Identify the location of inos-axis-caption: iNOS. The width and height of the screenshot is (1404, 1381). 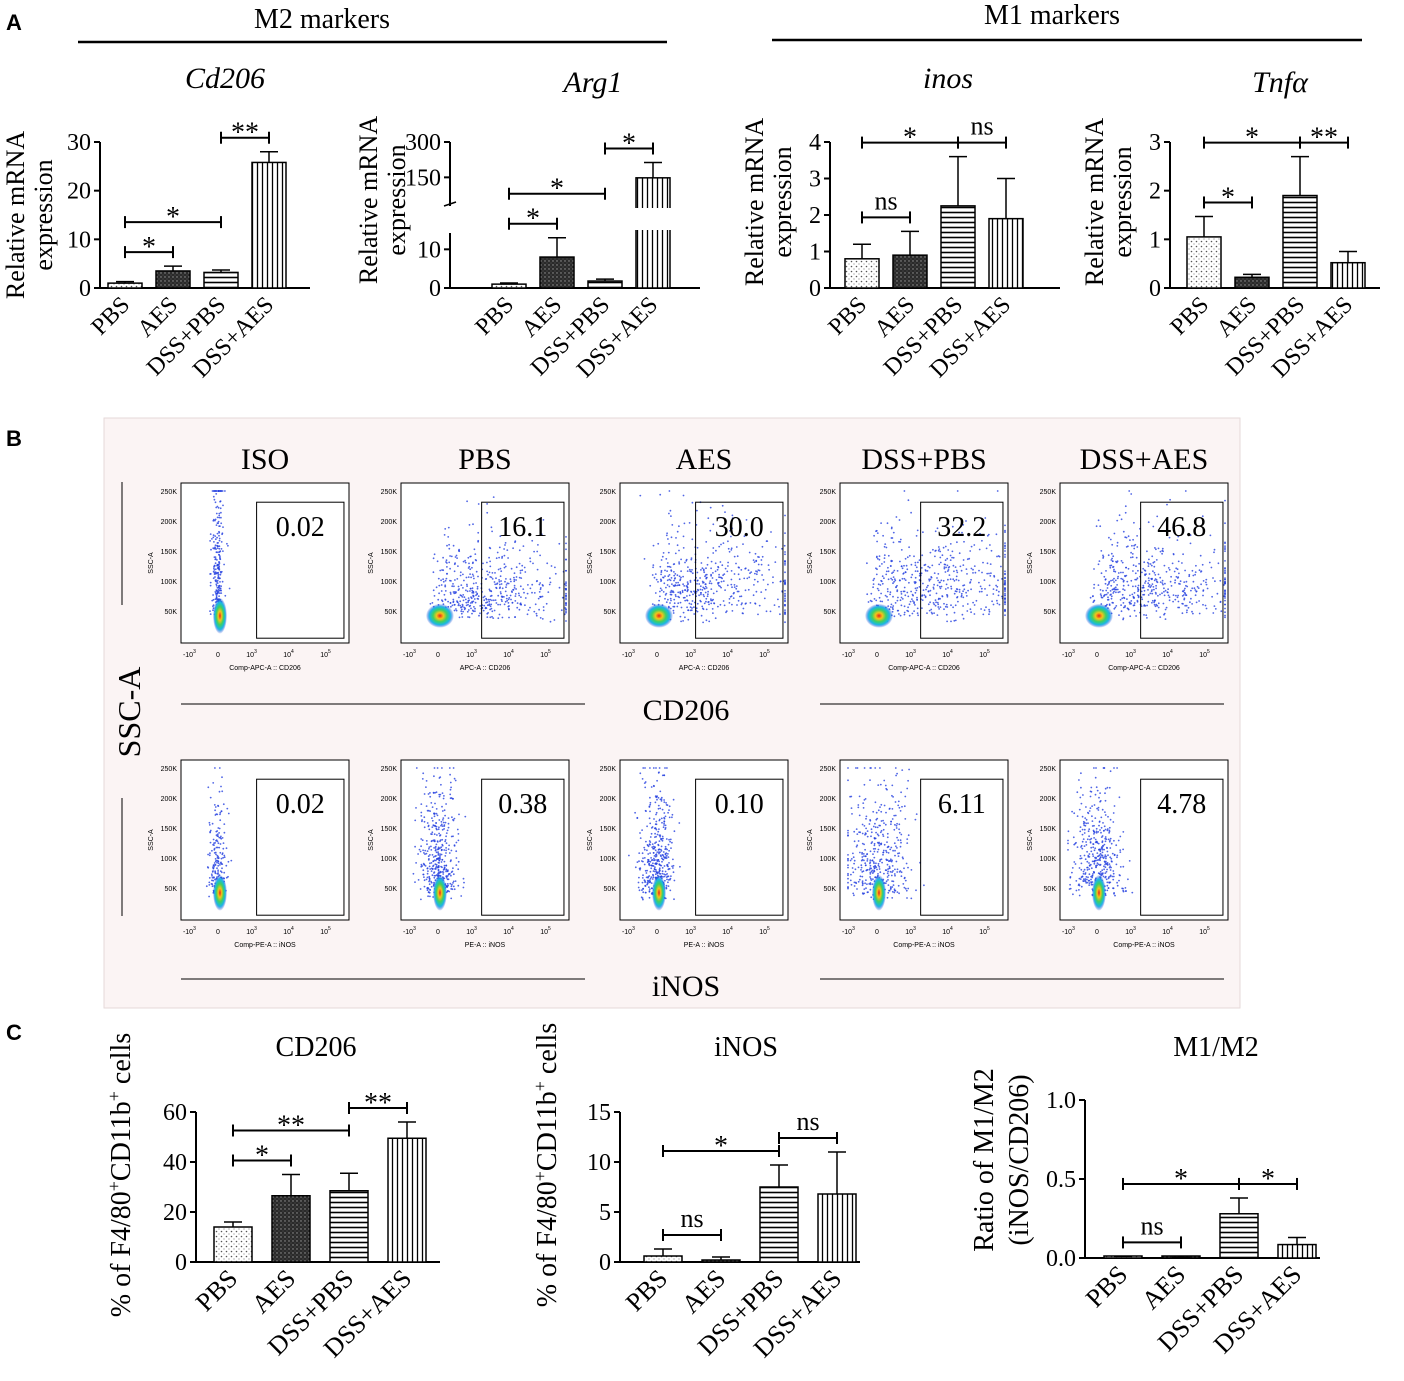
(686, 986).